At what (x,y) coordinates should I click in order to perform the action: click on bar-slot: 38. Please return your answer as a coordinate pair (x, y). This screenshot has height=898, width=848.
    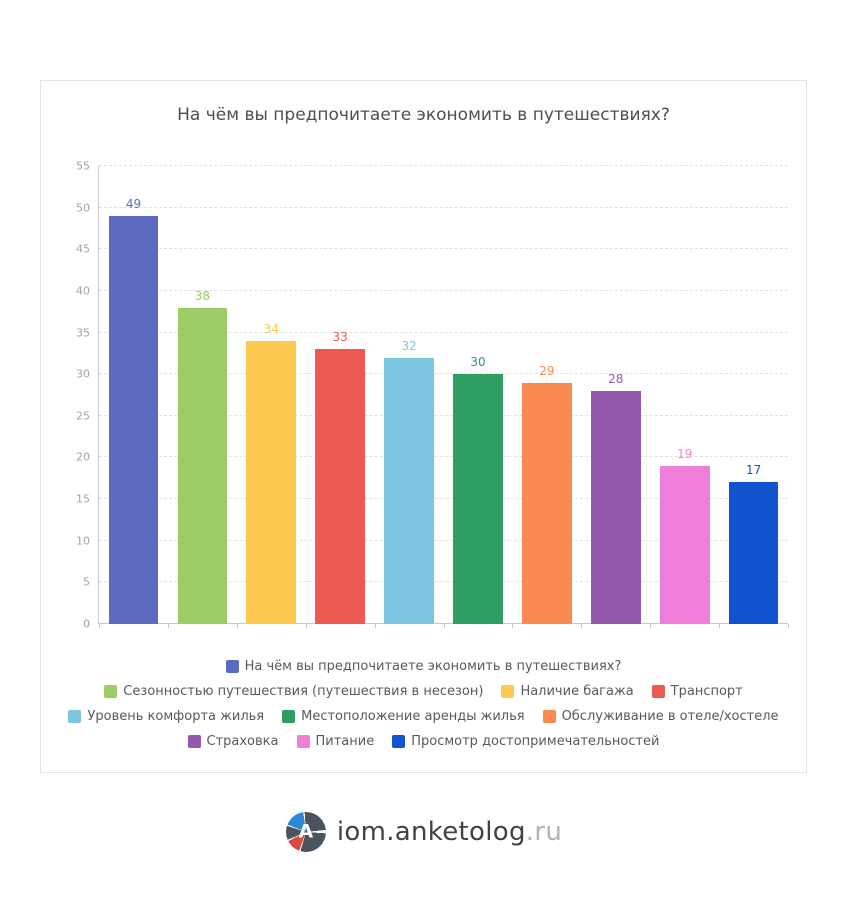
    Looking at the image, I should click on (202, 395).